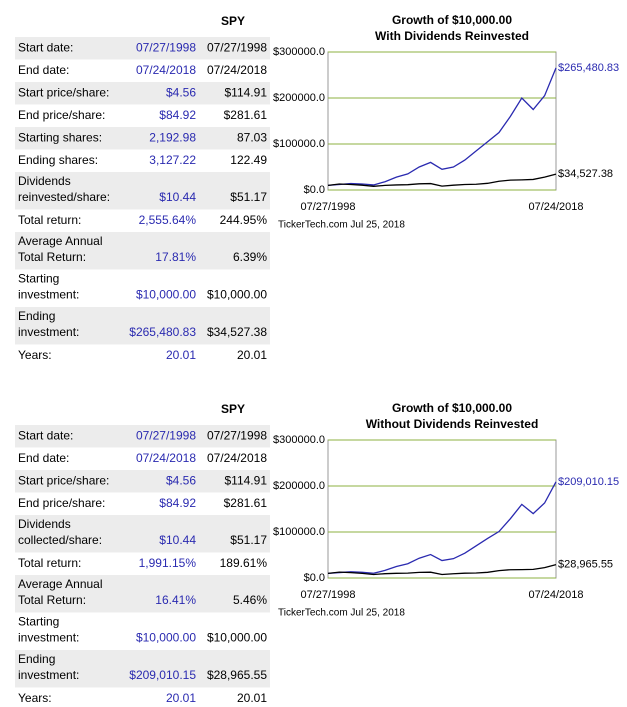  Describe the element at coordinates (44, 181) in the screenshot. I see `row-label: Dividends` at that location.